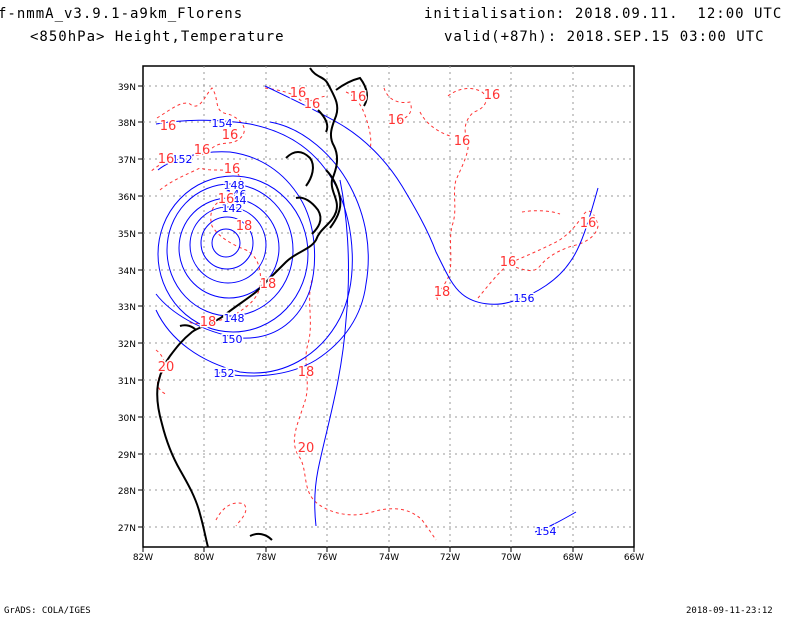 The width and height of the screenshot is (800, 618). I want to click on lon-label: 70W, so click(511, 558).